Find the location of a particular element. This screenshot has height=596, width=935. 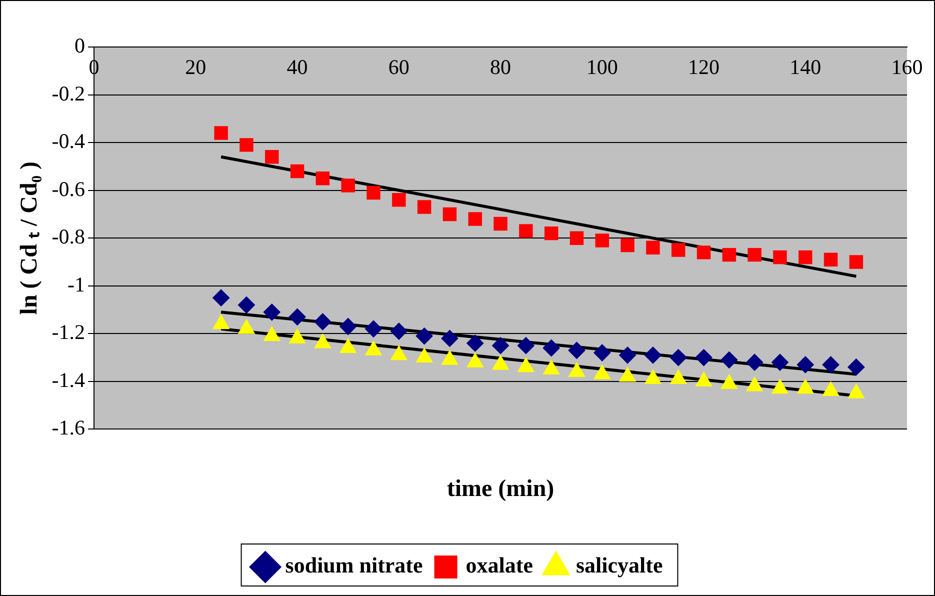

x-tick-label: 80 is located at coordinates (501, 67).